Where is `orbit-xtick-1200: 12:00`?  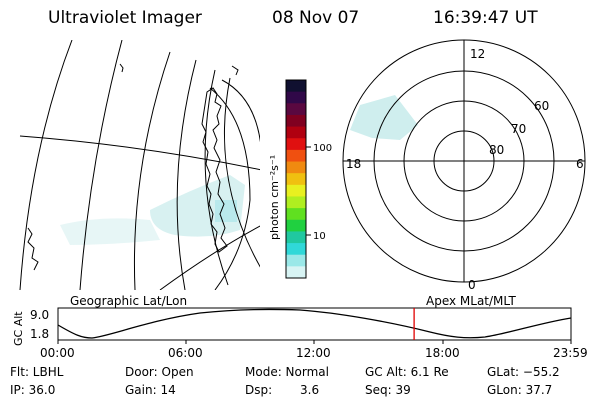
orbit-xtick-1200: 12:00 is located at coordinates (313, 353).